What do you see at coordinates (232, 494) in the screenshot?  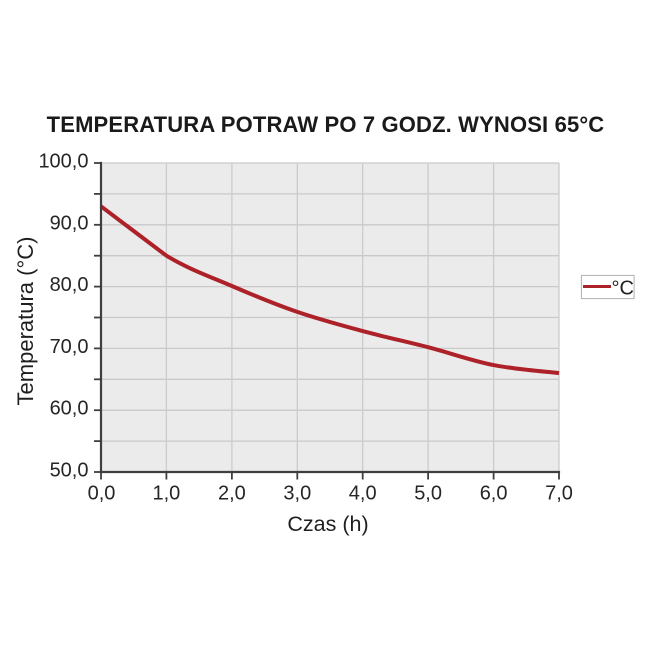 I see `svg-text: 2,0` at bounding box center [232, 494].